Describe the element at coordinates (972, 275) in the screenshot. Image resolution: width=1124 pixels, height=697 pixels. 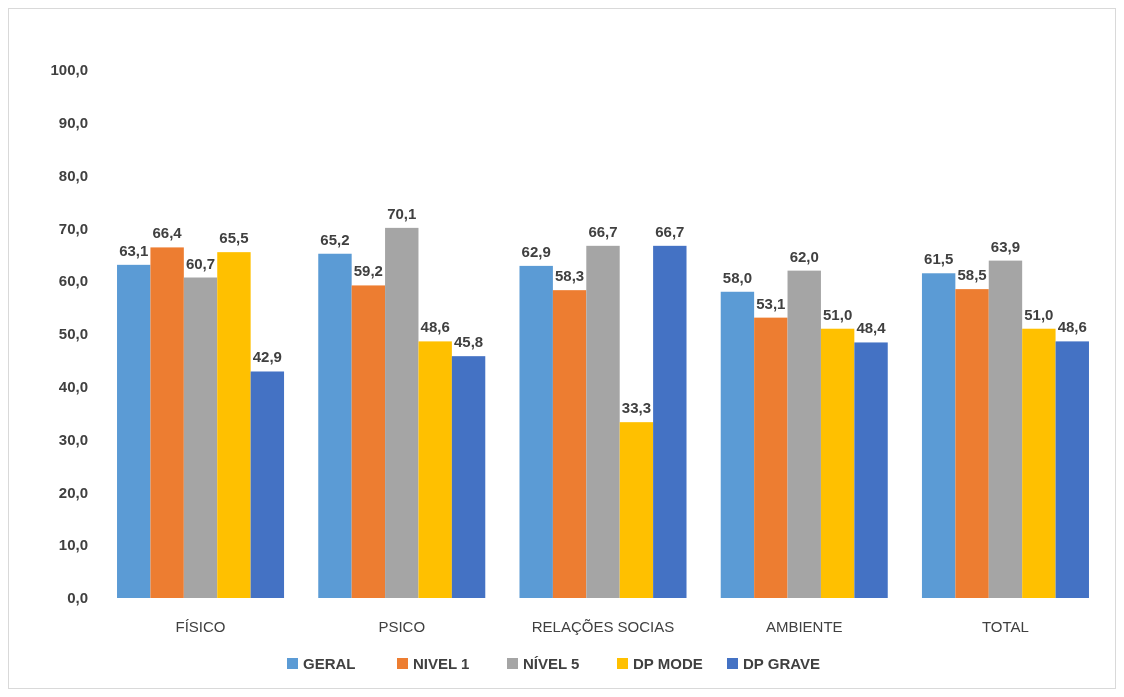
I see `data-label: 58,5` at that location.